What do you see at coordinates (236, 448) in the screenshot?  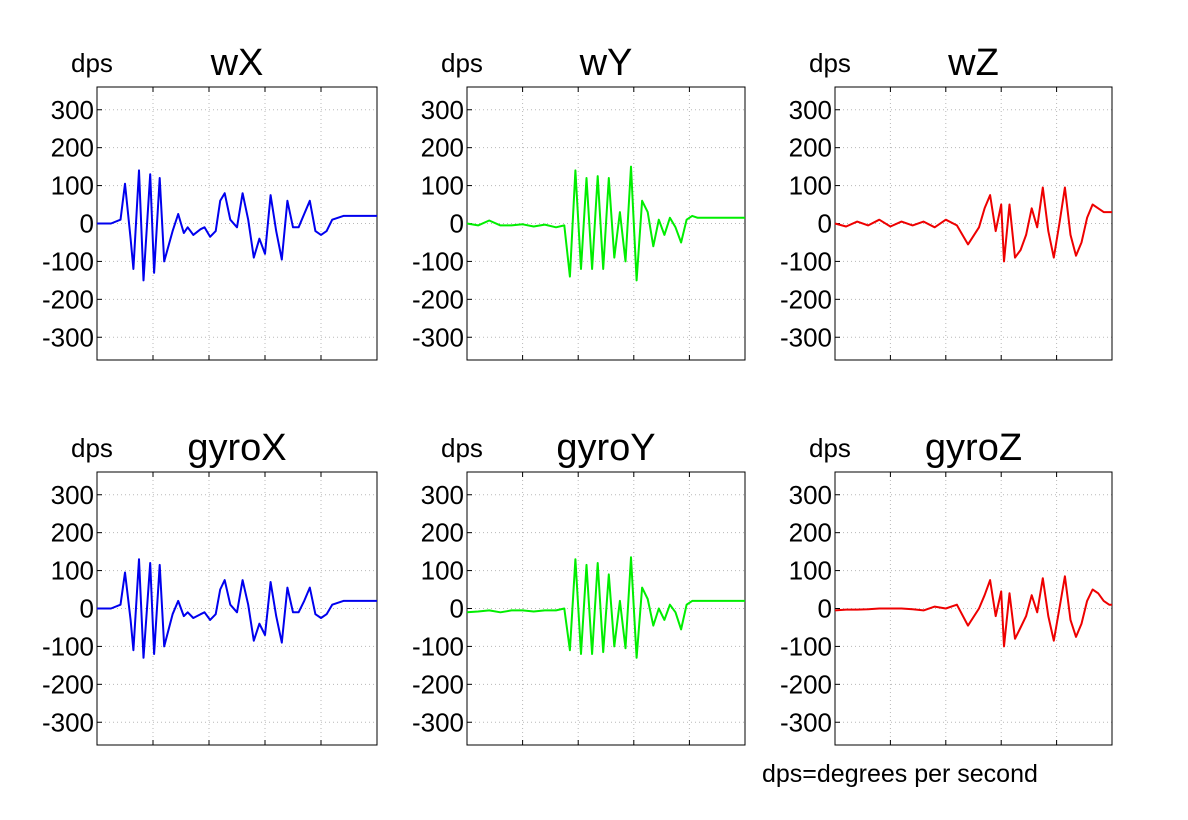 I see `chart-title: gyroX` at bounding box center [236, 448].